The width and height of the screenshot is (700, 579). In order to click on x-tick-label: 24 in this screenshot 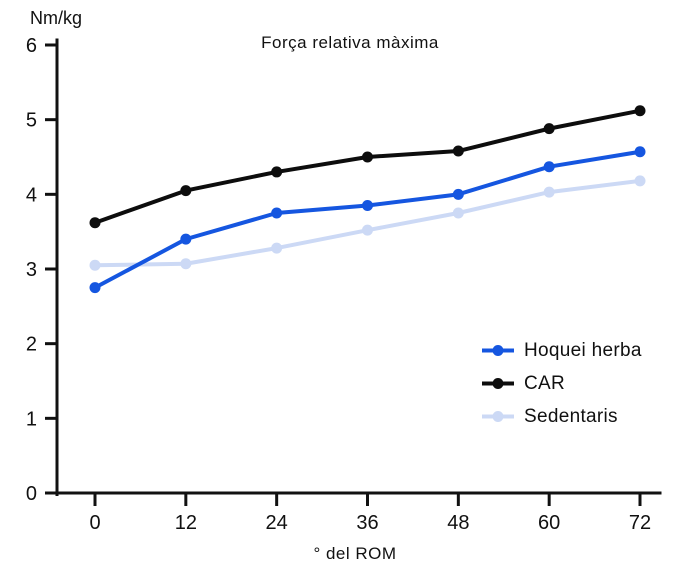, I will do `click(277, 523)`.